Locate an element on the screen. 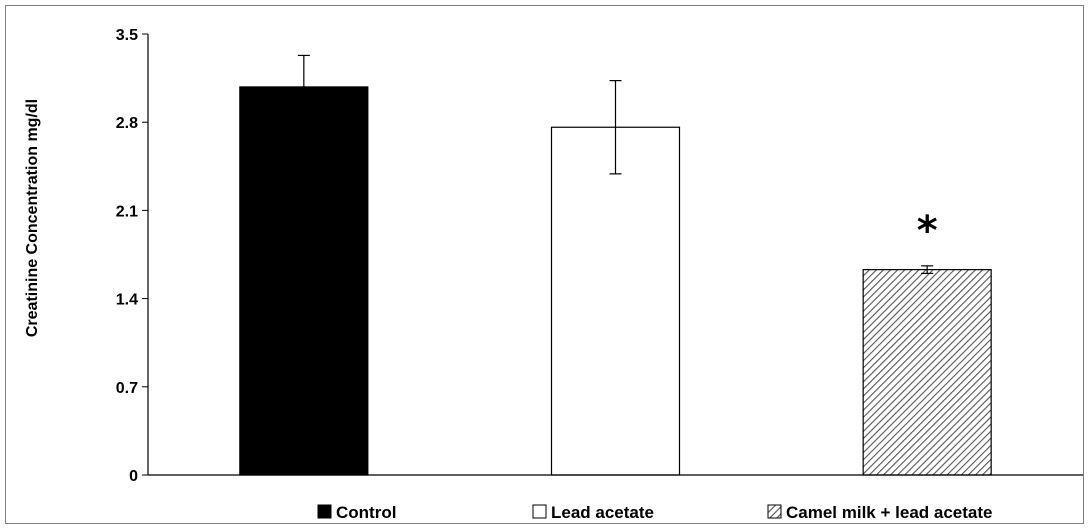 The height and width of the screenshot is (531, 1091). bar-lead-acetate is located at coordinates (615, 301).